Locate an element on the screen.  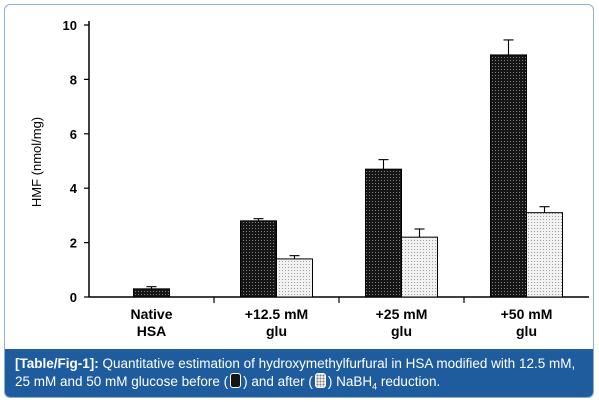
before-swatch-icon is located at coordinates (236, 380).